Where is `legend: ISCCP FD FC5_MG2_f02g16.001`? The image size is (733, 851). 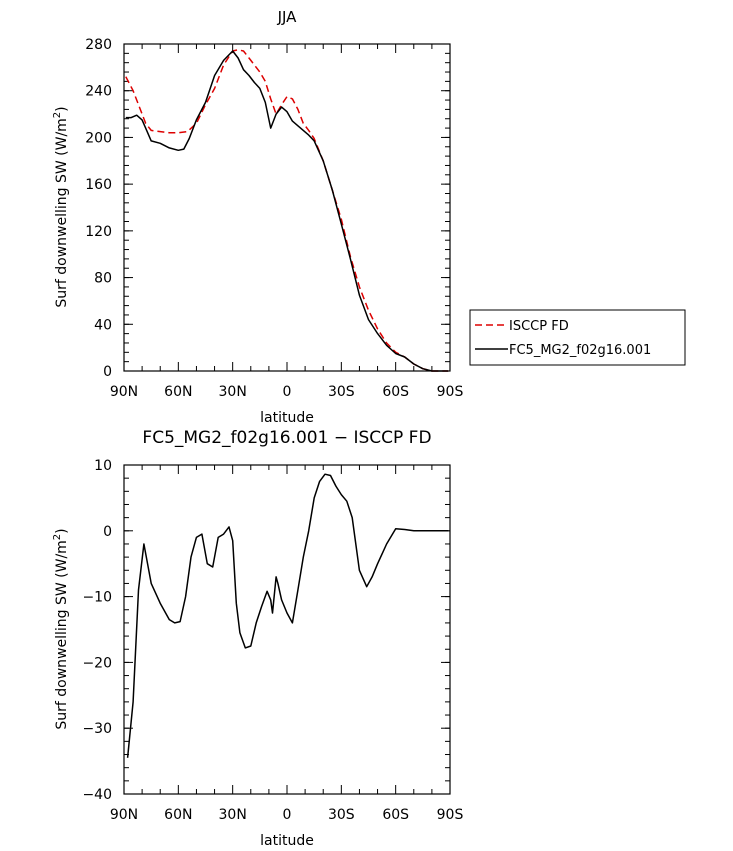 legend: ISCCP FD FC5_MG2_f02g16.001 is located at coordinates (577, 337).